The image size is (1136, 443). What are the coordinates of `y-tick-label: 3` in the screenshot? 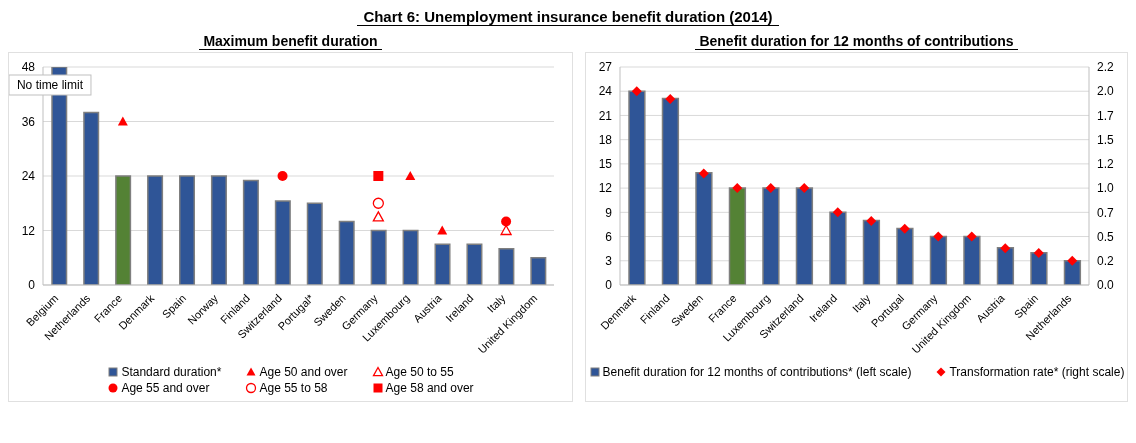 It's located at (609, 261).